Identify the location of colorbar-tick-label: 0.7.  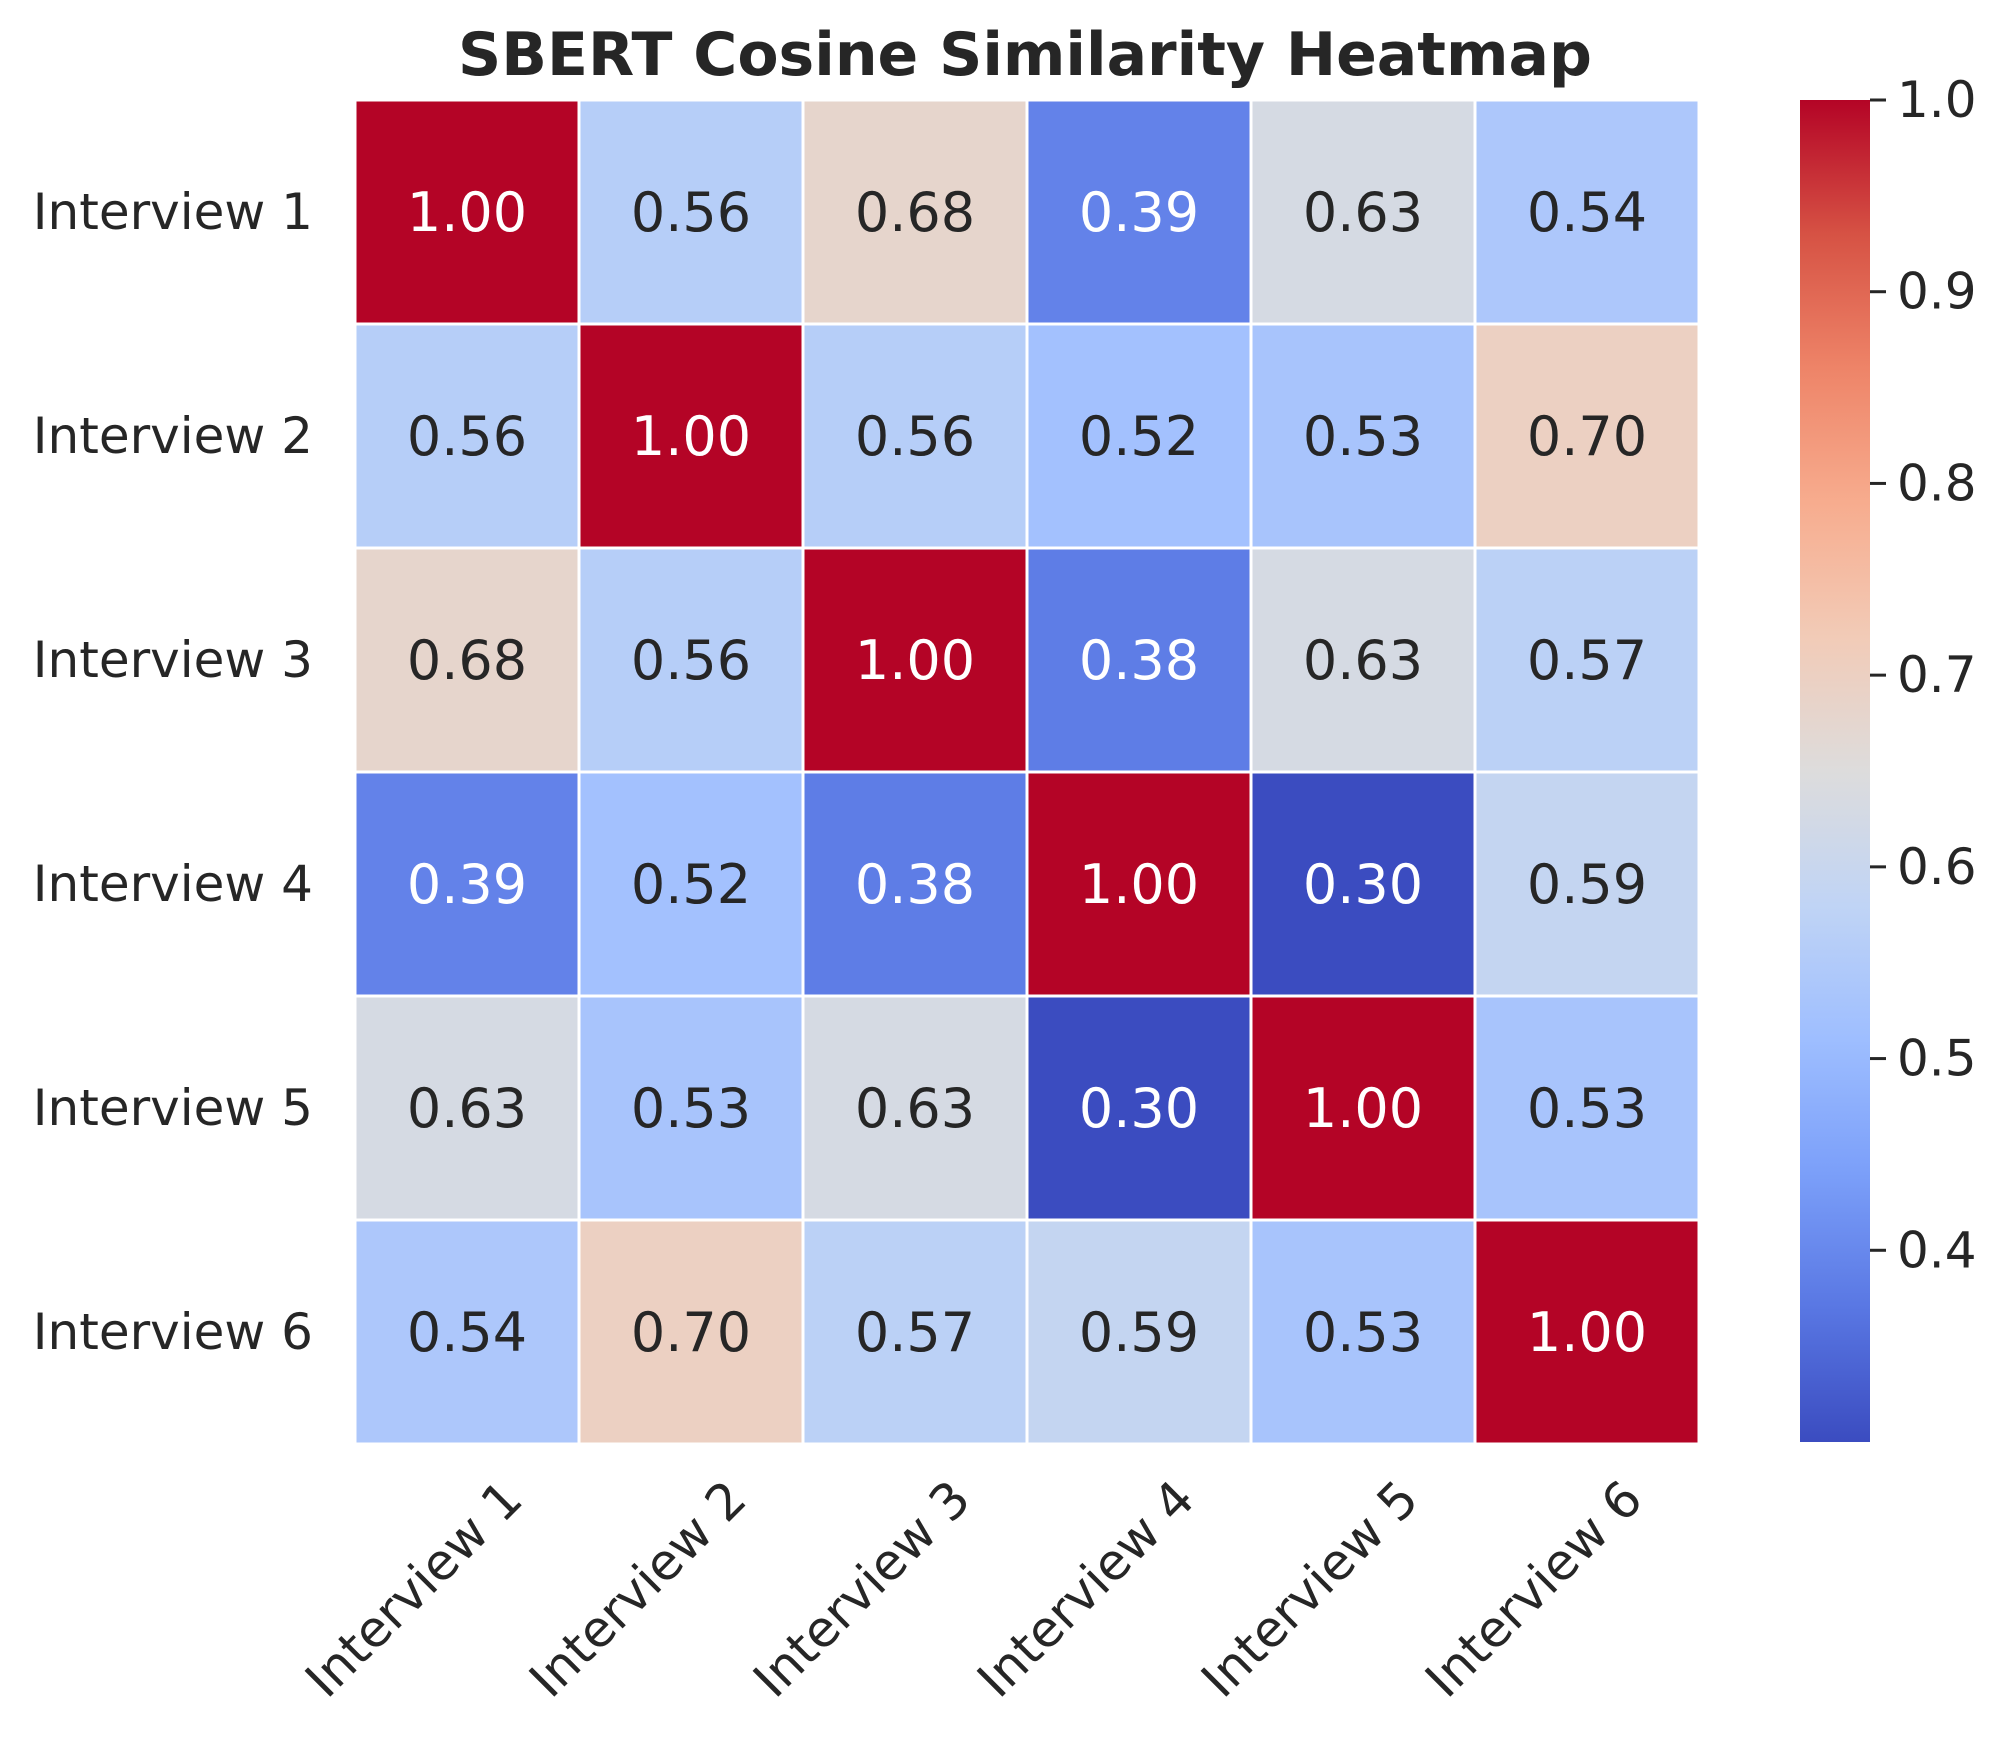
(1937, 675).